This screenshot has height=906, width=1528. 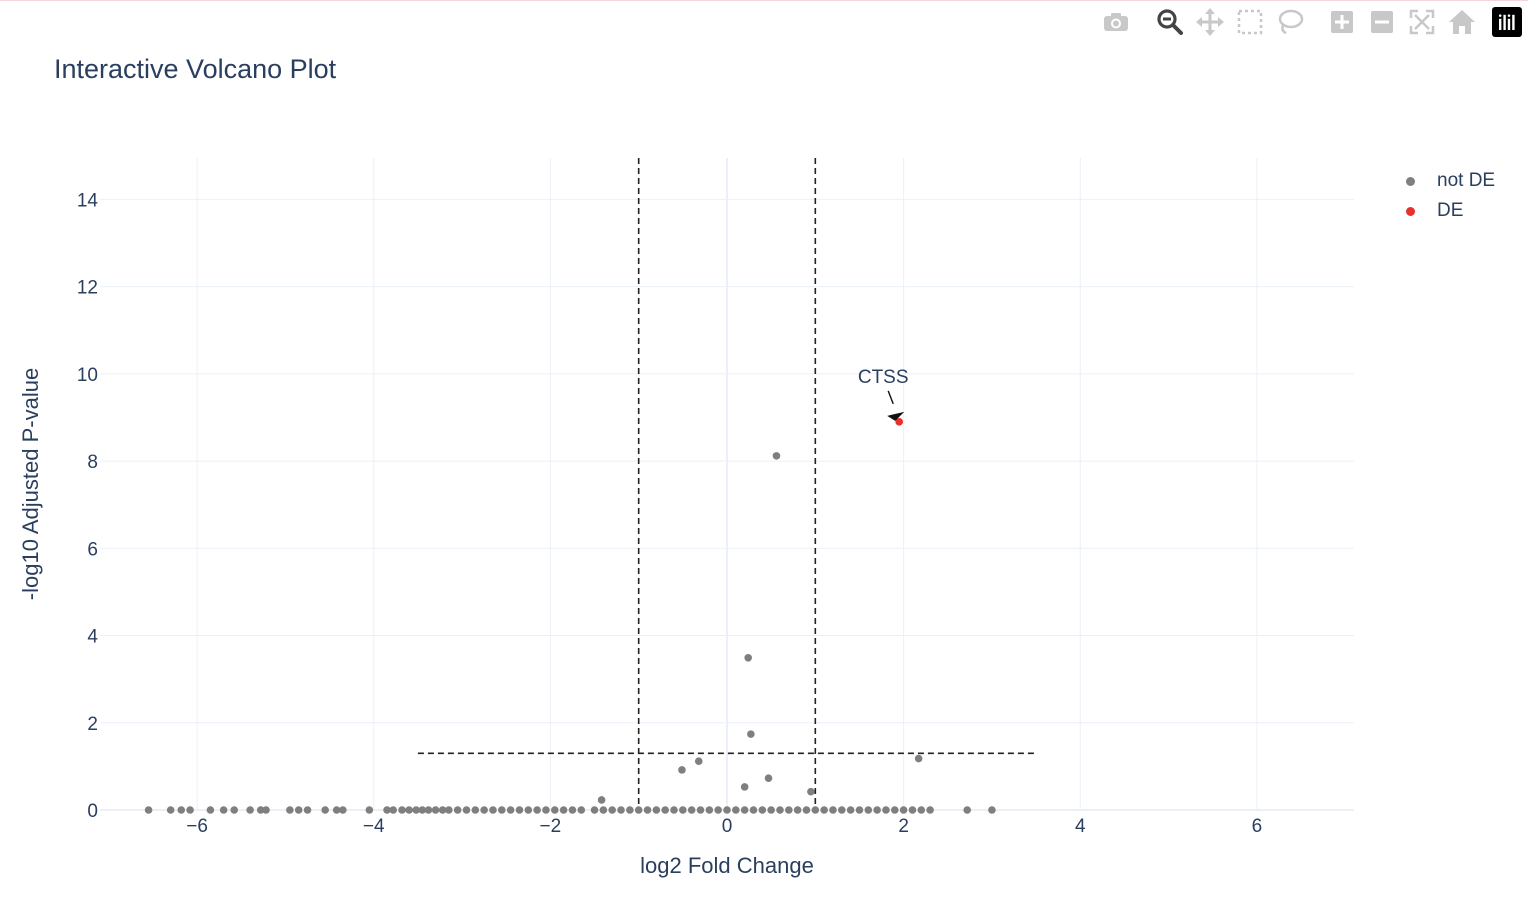 I want to click on camera-icon, so click(x=1116, y=22).